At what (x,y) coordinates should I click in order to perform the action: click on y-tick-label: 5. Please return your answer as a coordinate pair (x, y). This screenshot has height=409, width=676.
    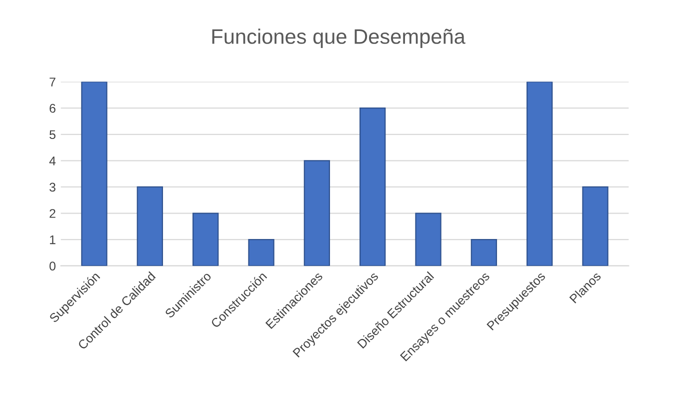
    Looking at the image, I should click on (53, 135).